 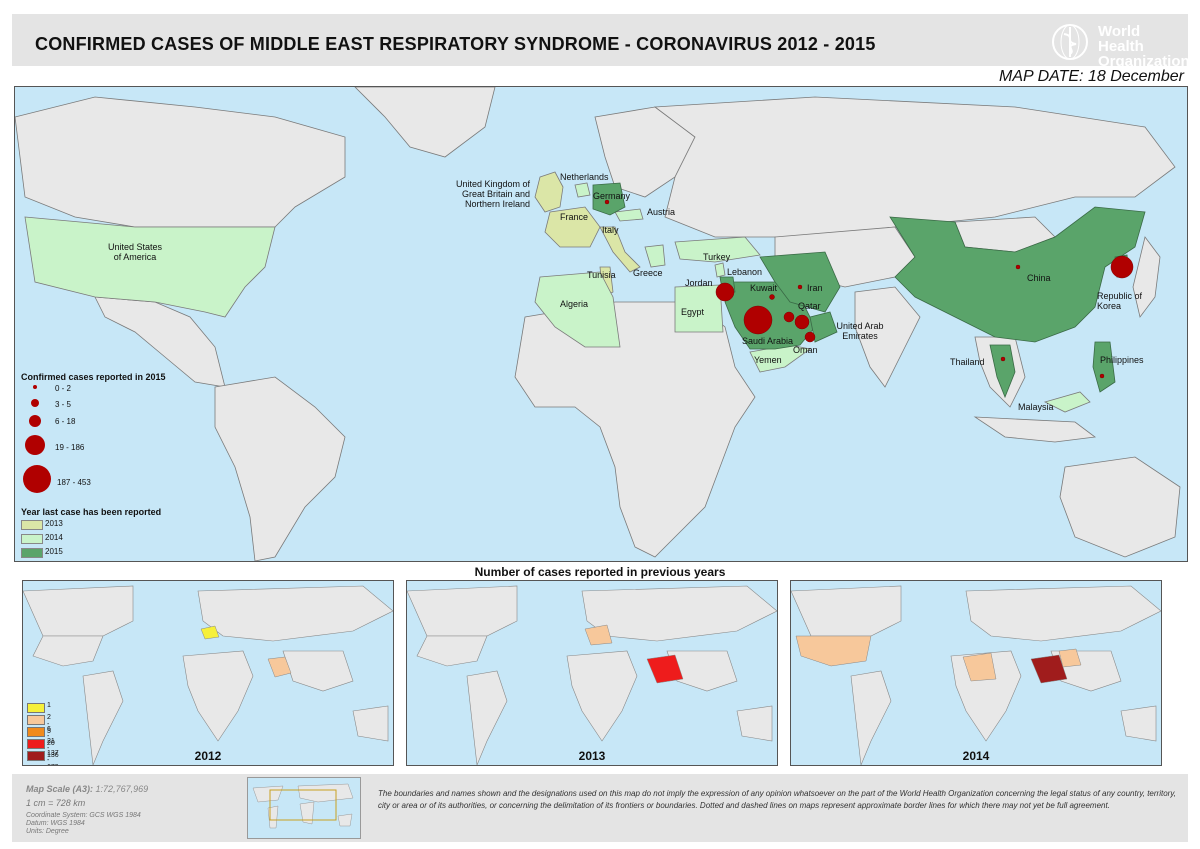 I want to click on label-netherlands: Netherlands, so click(x=584, y=177).